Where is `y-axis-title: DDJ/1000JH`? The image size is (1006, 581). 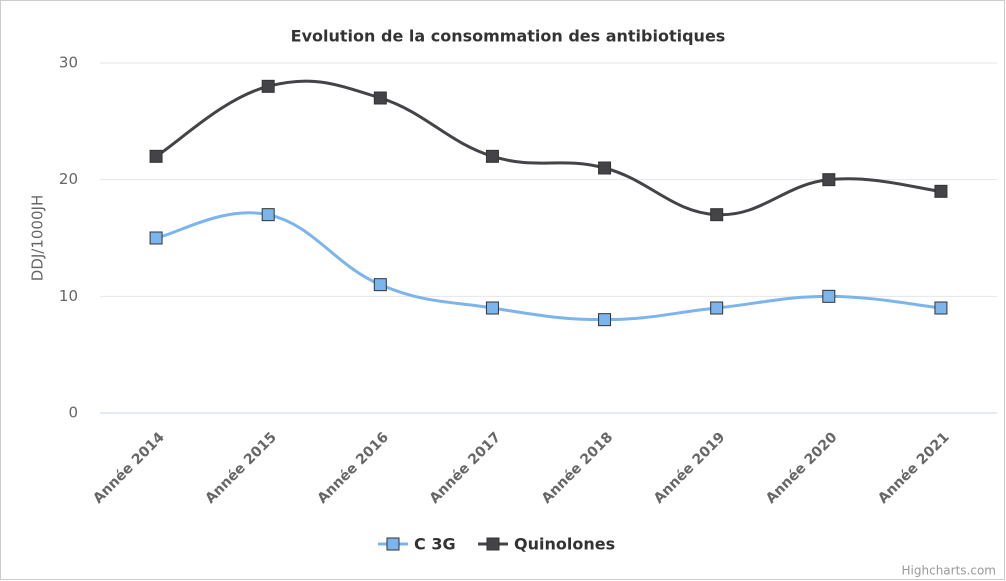
y-axis-title: DDJ/1000JH is located at coordinates (38, 238).